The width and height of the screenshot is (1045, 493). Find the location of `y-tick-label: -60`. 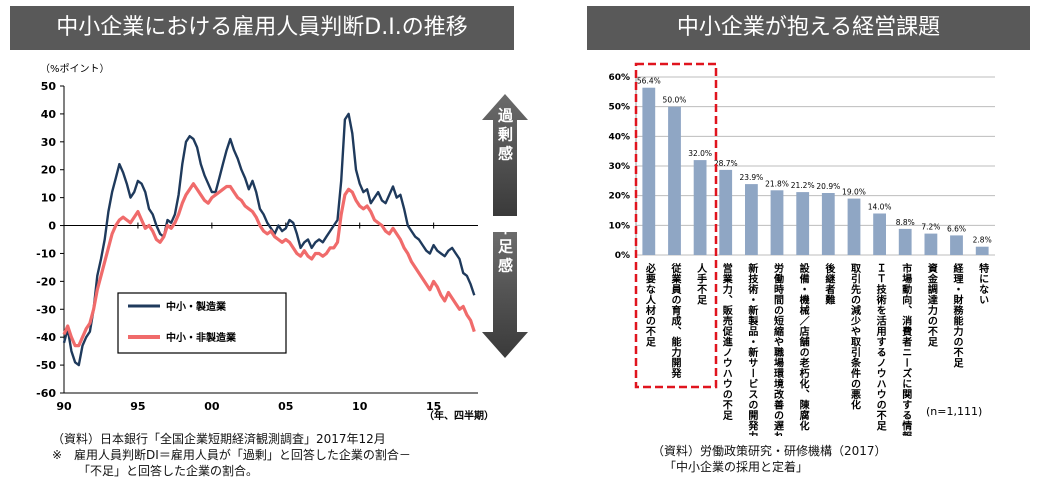

y-tick-label: -60 is located at coordinates (46, 393).